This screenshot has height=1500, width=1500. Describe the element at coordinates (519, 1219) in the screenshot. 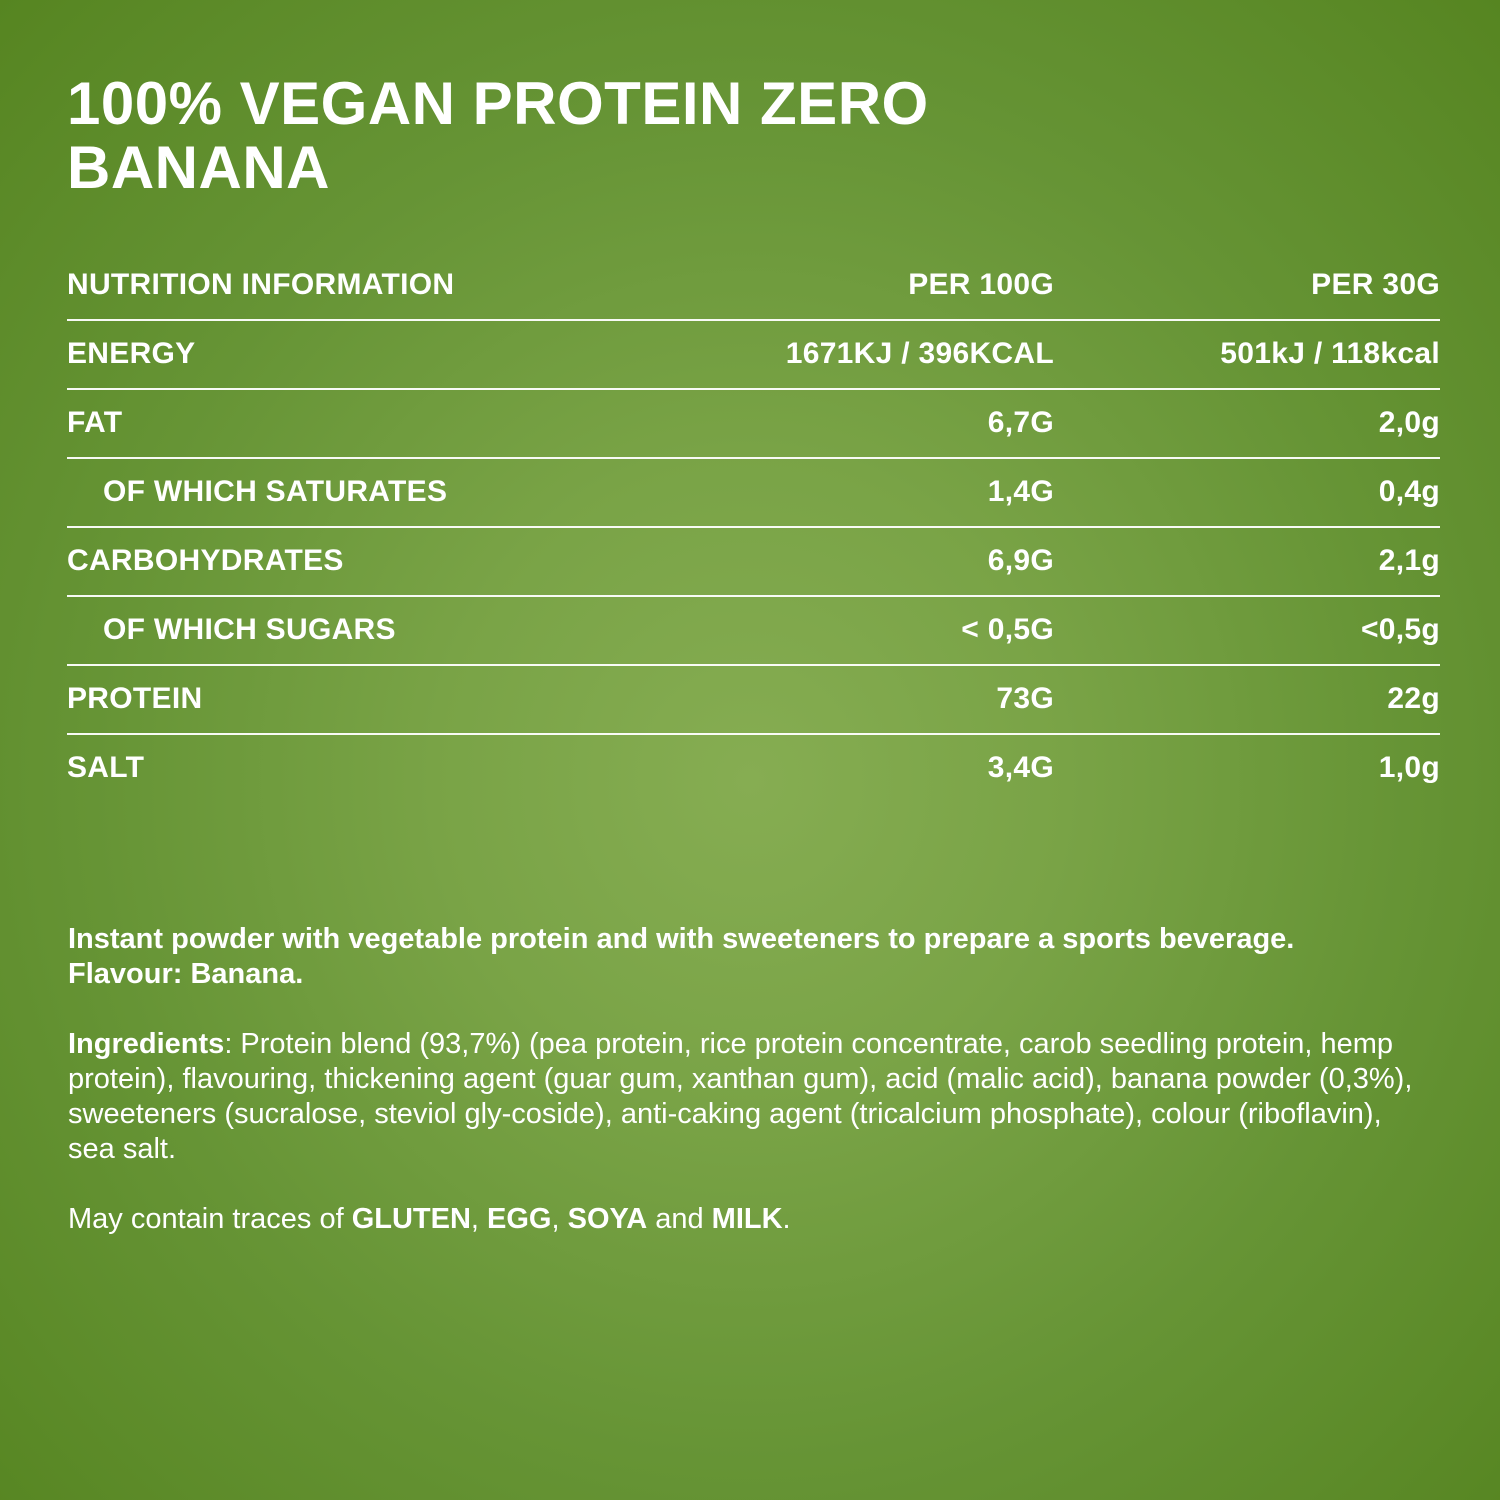

I see `allergen-egg: EGG` at that location.